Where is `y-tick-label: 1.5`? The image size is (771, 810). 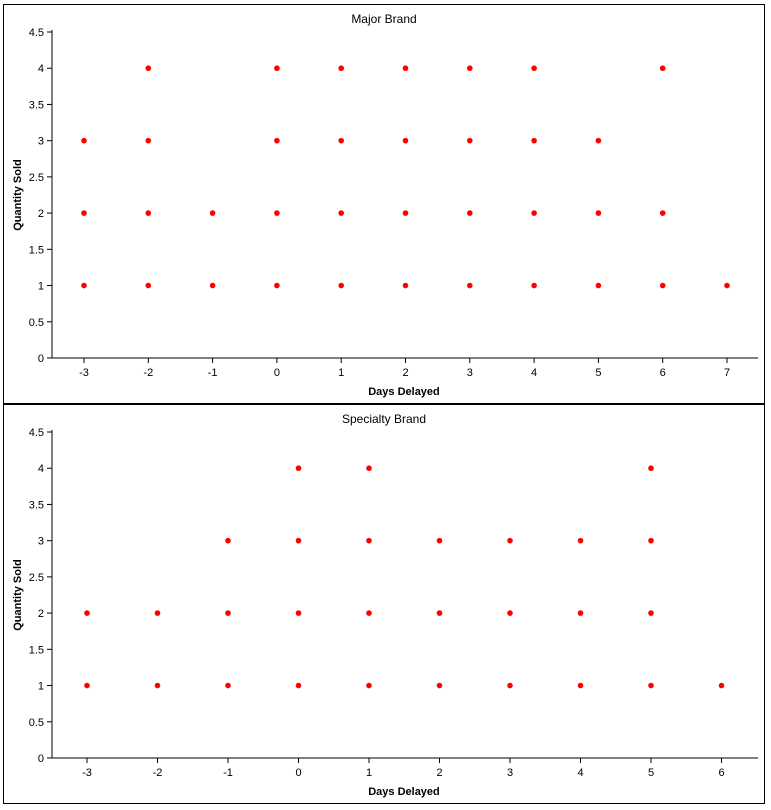
y-tick-label: 1.5 is located at coordinates (36, 650).